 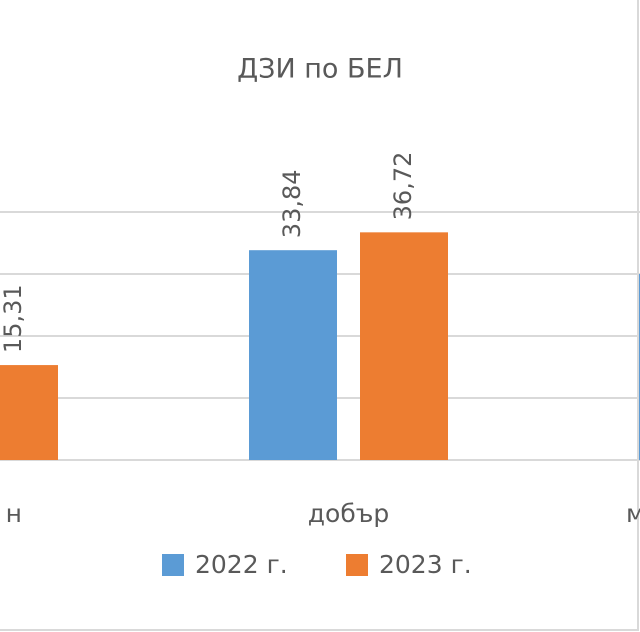 I want to click on legend-label: 2023 г., so click(x=425, y=564).